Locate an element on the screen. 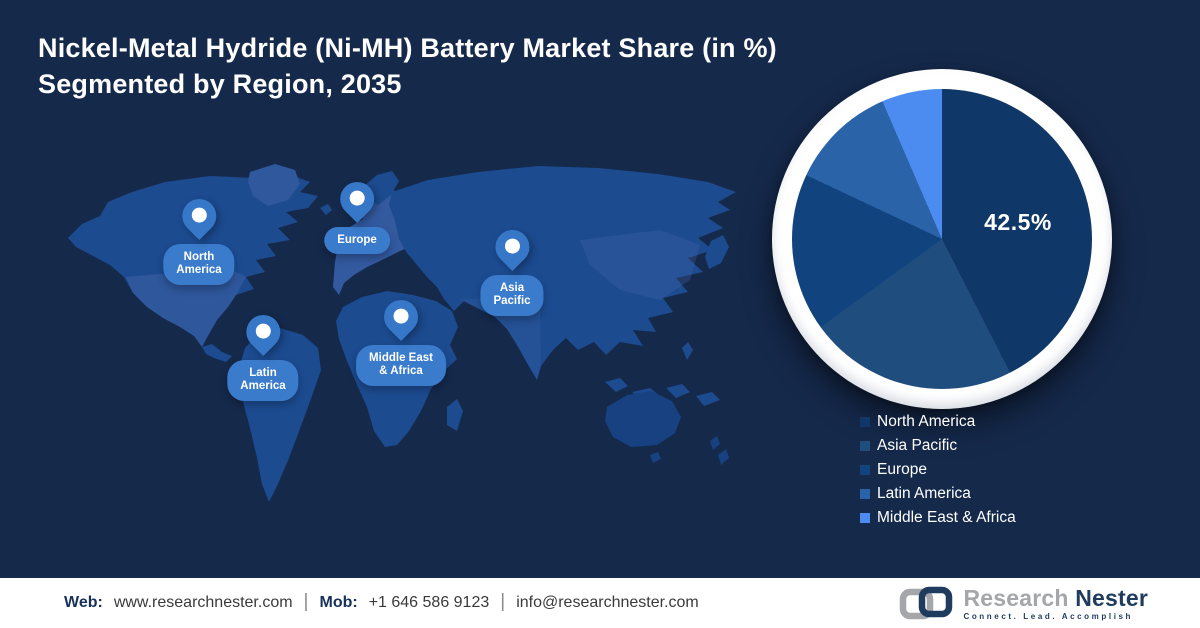 The height and width of the screenshot is (628, 1200). greenland is located at coordinates (274, 185).